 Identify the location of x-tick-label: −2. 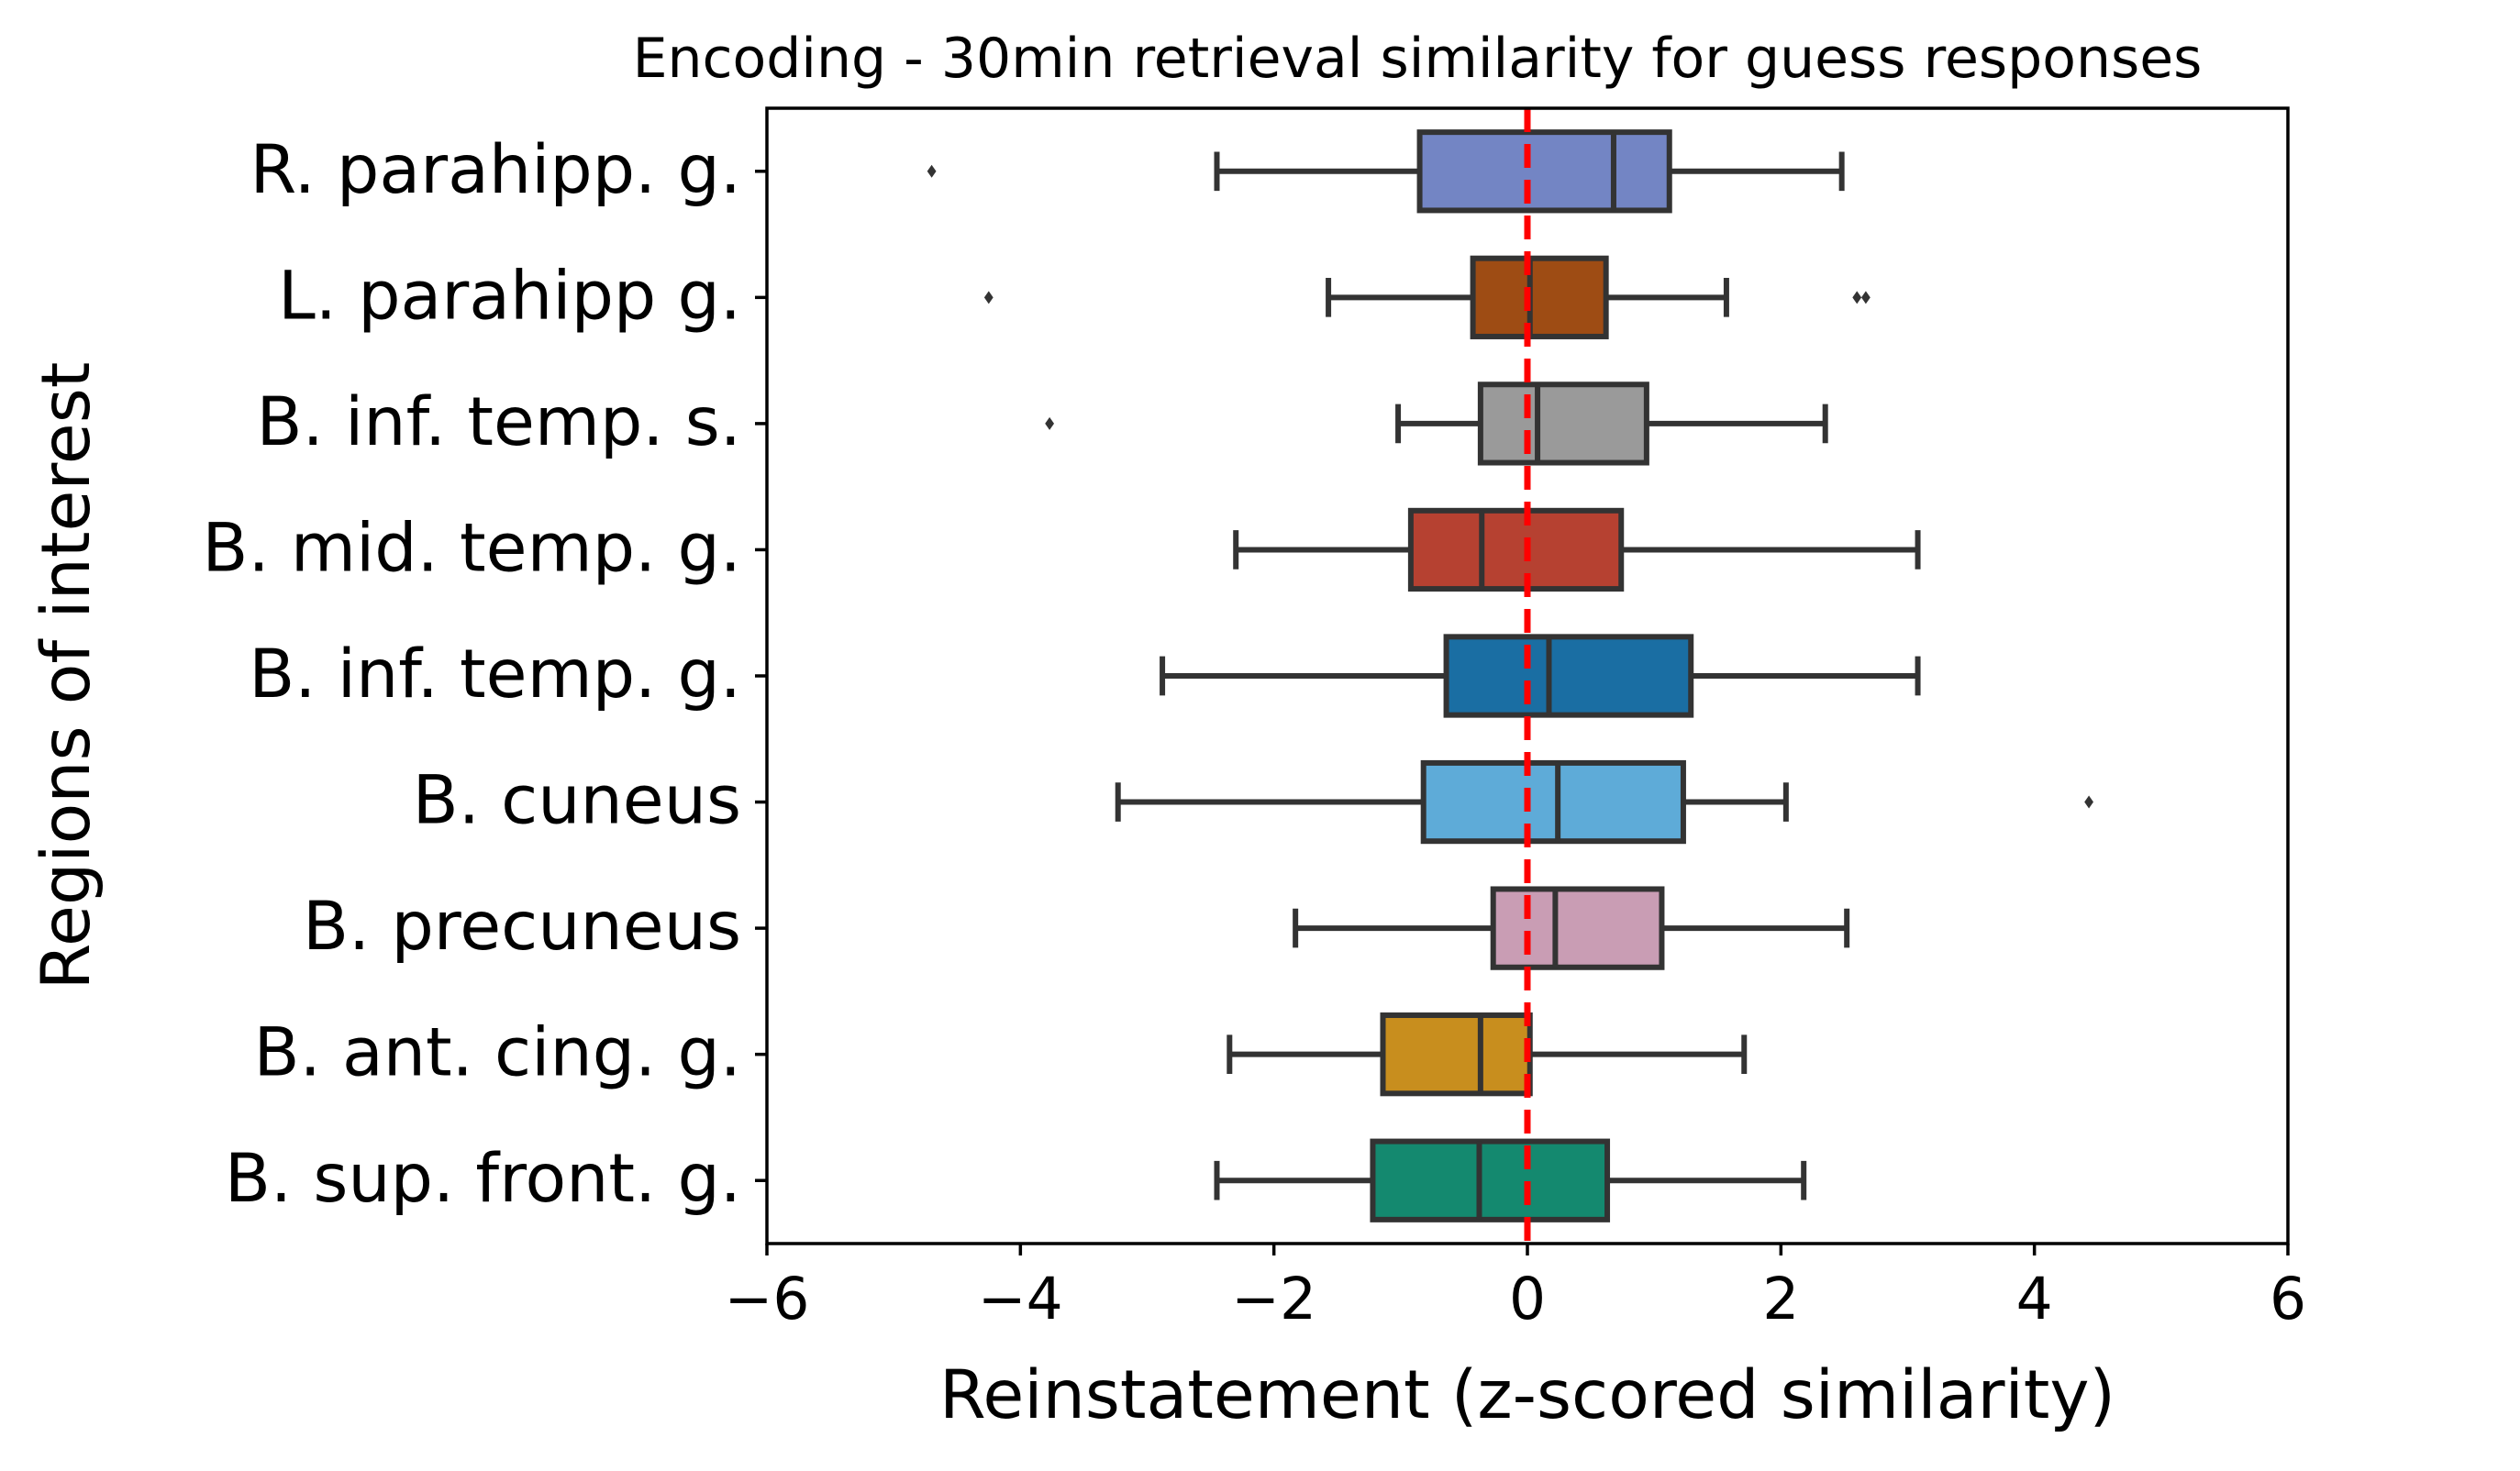
(1273, 1299).